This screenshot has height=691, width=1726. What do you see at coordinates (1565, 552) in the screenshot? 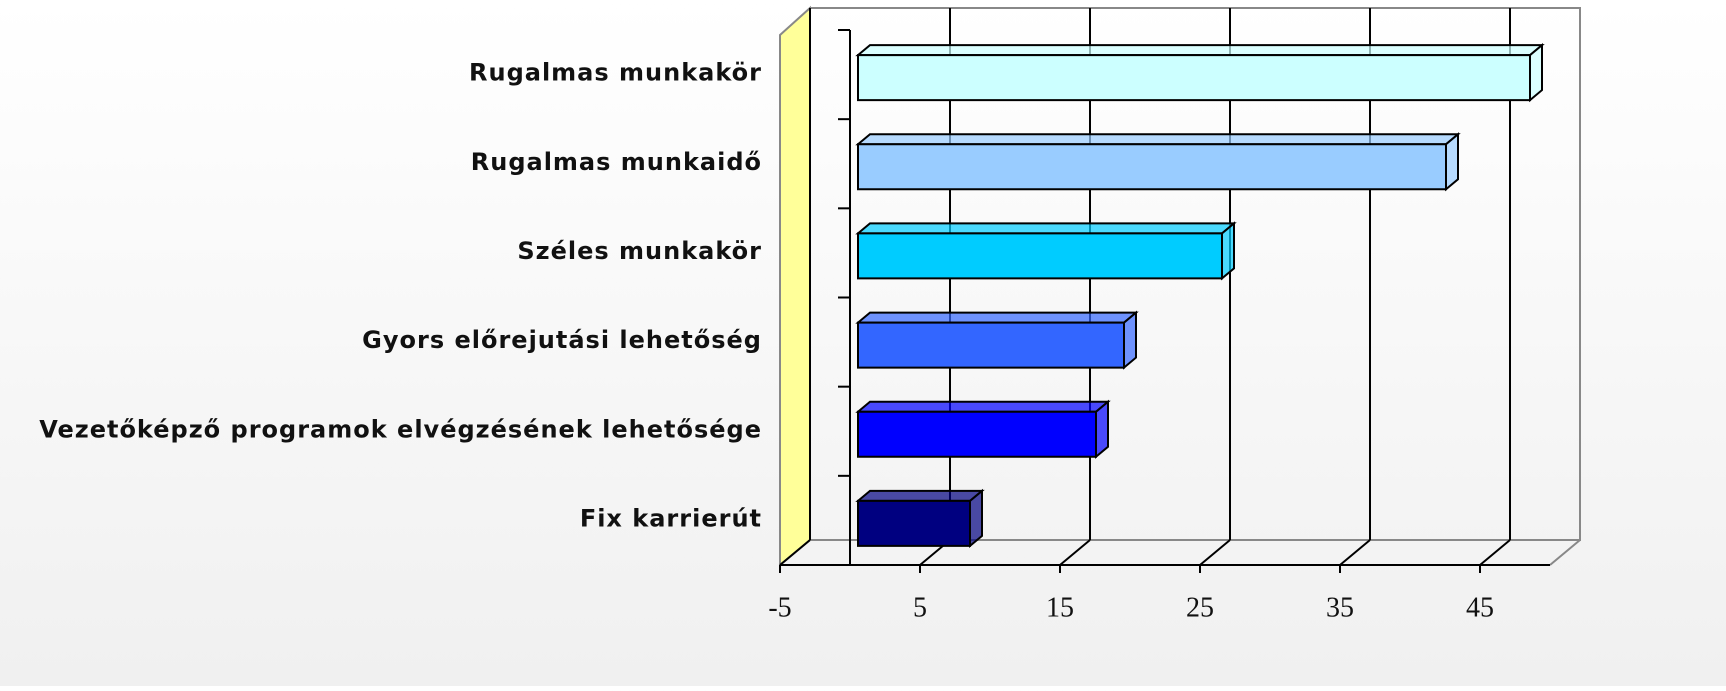
I see `floor-right` at bounding box center [1565, 552].